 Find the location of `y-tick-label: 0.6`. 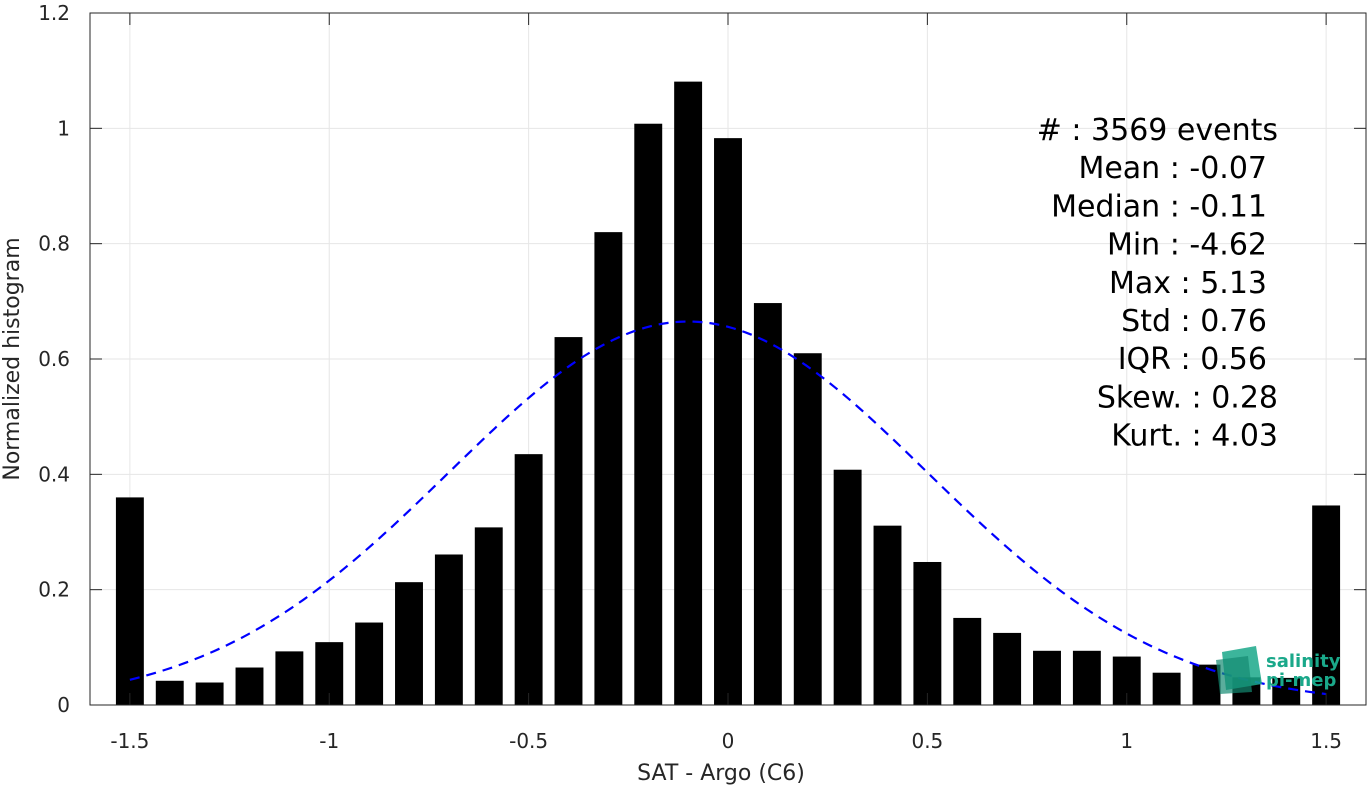

y-tick-label: 0.6 is located at coordinates (54, 359).